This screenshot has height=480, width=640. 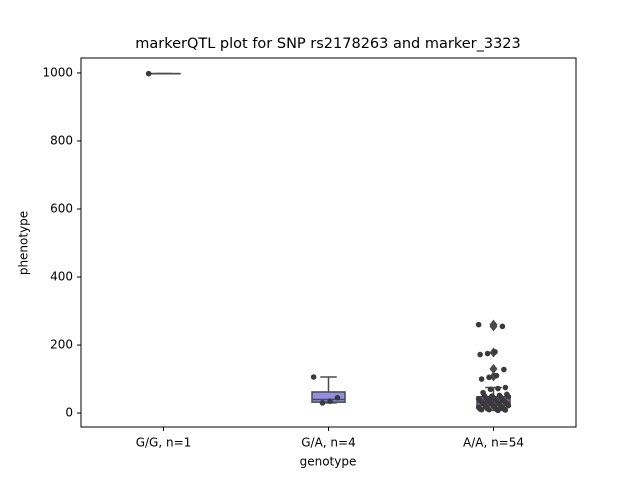 What do you see at coordinates (61, 209) in the screenshot?
I see `y-tick-label: 600` at bounding box center [61, 209].